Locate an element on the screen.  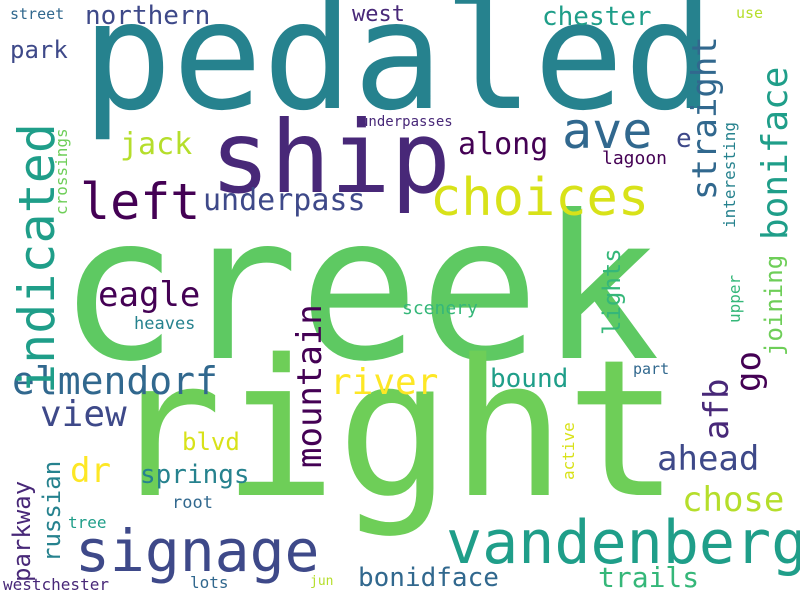
word-river: river is located at coordinates (384, 382).